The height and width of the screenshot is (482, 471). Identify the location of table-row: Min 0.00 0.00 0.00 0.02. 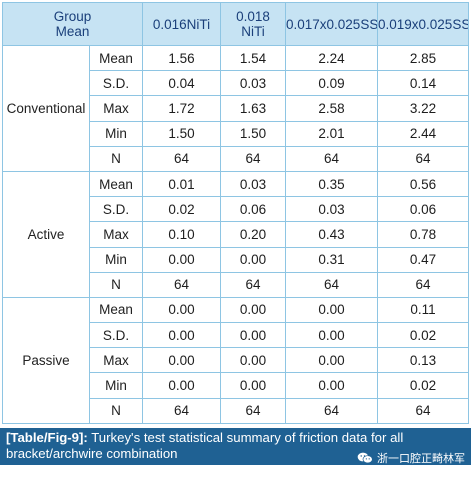
(236, 385).